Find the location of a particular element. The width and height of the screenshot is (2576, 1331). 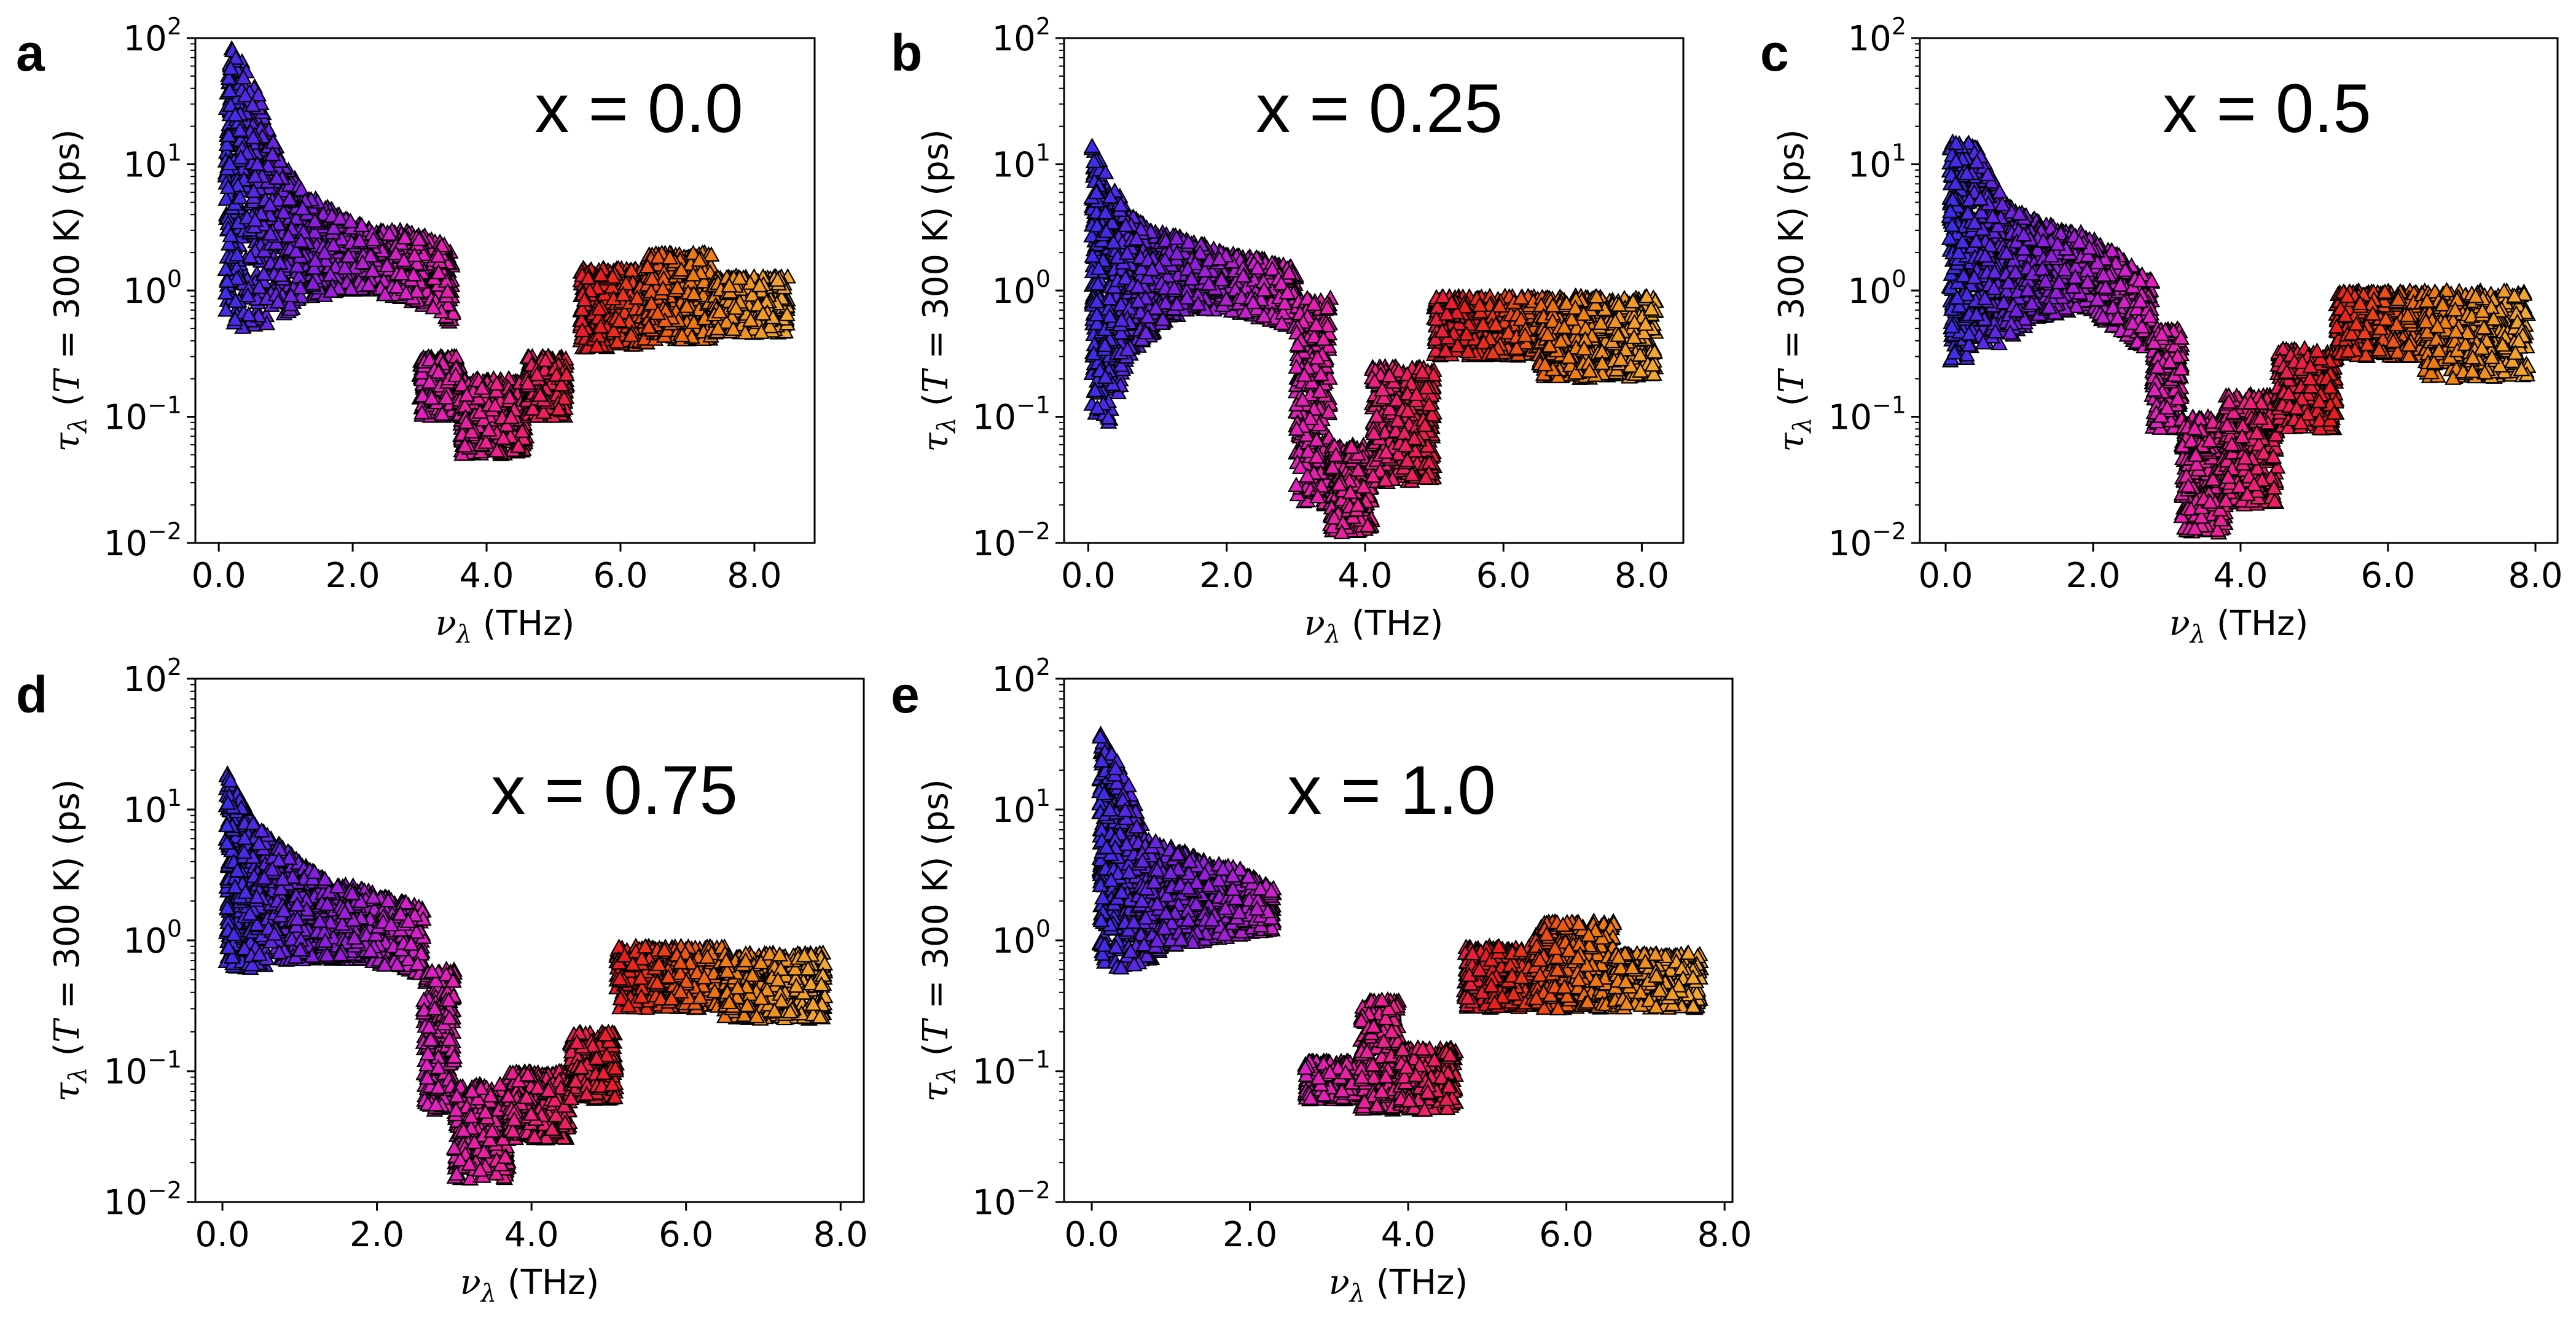

x-tick-label: 4.0 is located at coordinates (487, 576).